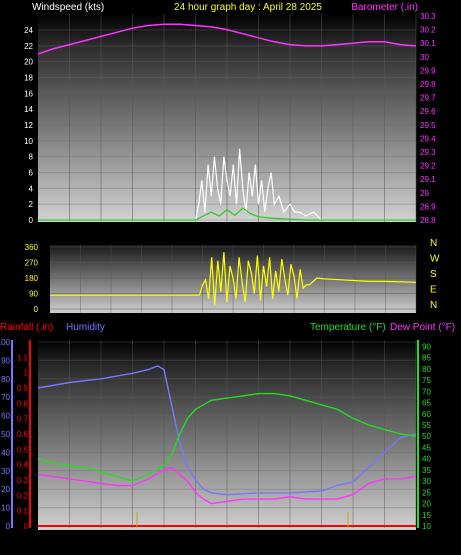 The width and height of the screenshot is (461, 555). What do you see at coordinates (428, 16) in the screenshot?
I see `barometer-tick-label: 30.3` at bounding box center [428, 16].